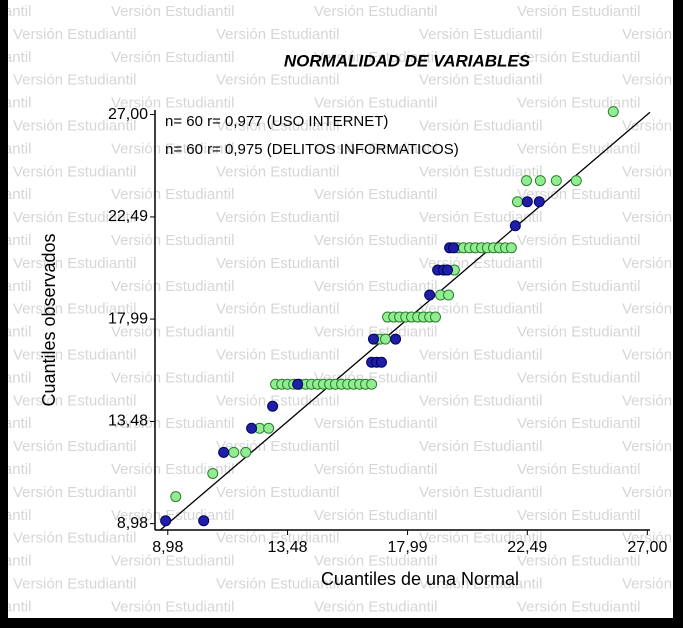 The width and height of the screenshot is (683, 628). I want to click on y-tick-label: 8,98, so click(132, 523).